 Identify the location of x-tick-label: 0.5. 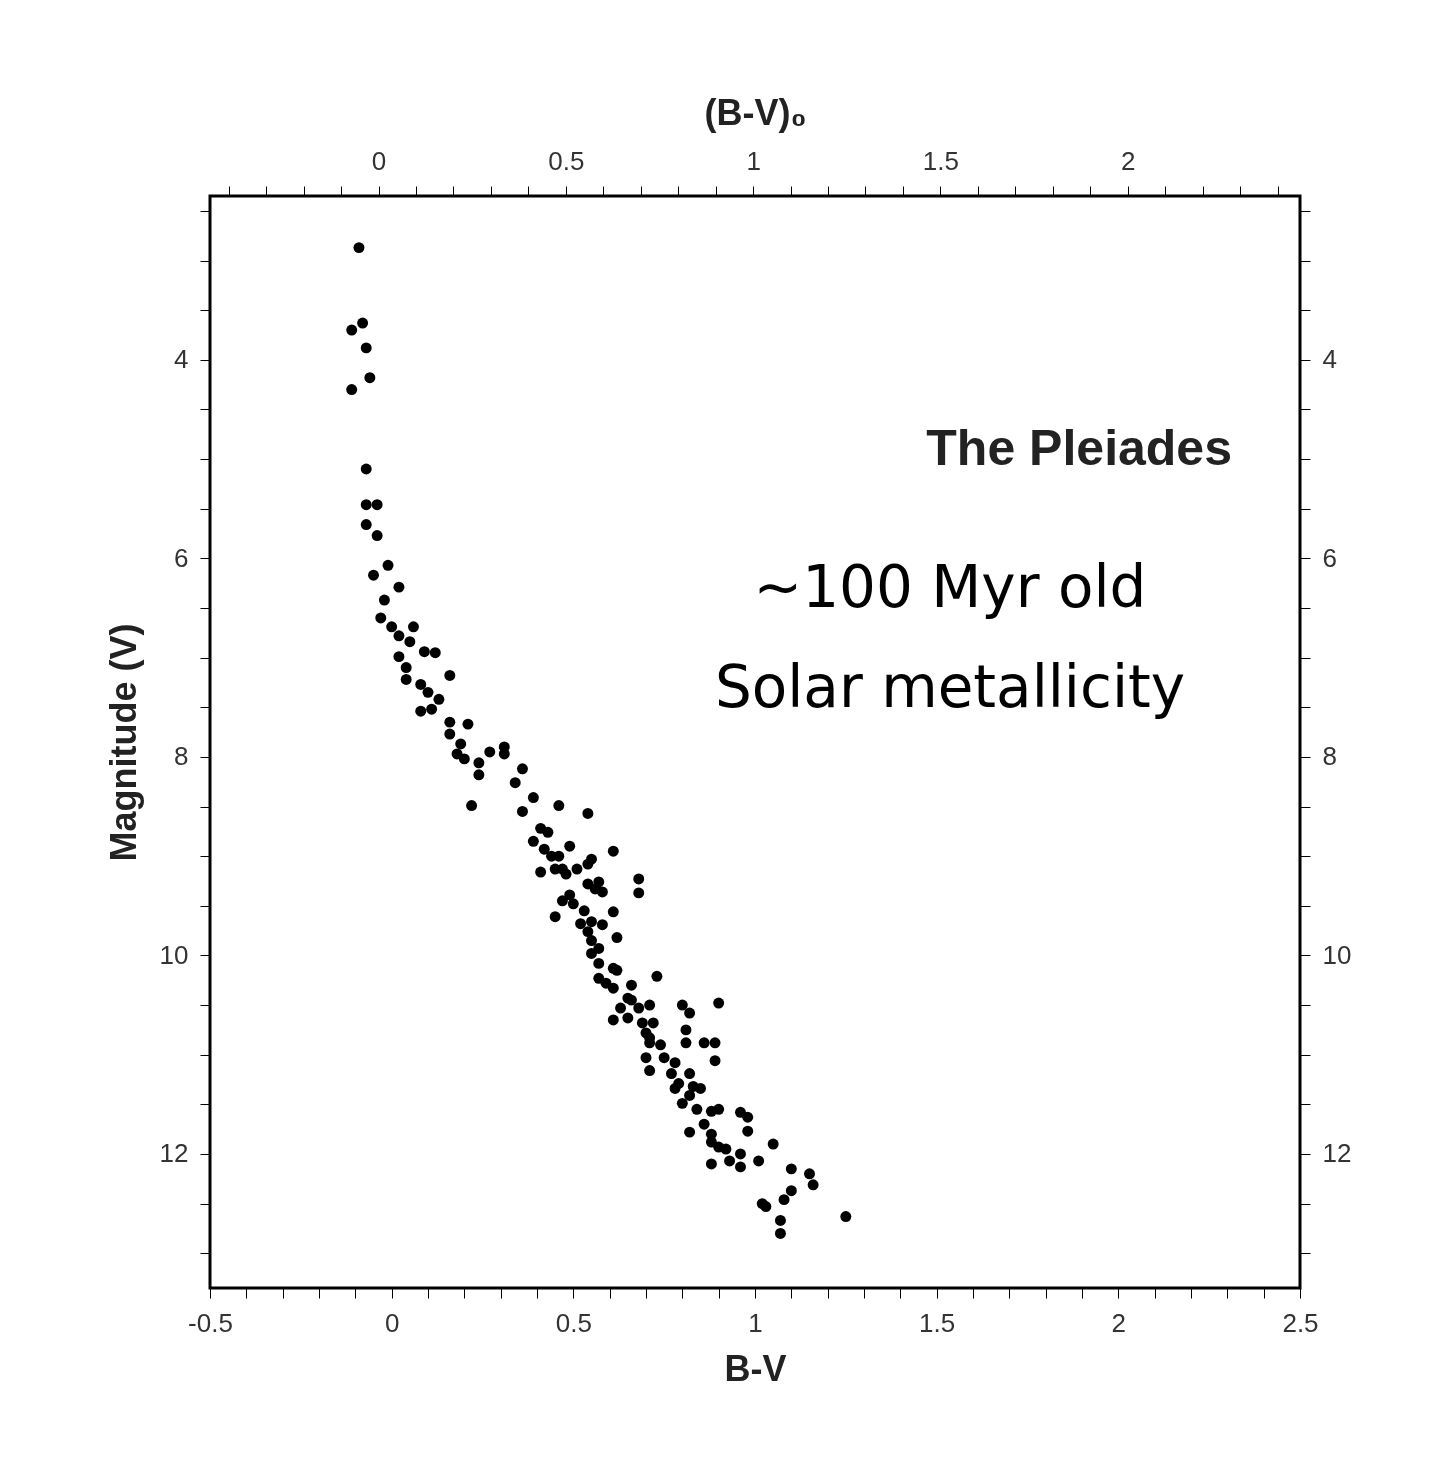
(573, 1322).